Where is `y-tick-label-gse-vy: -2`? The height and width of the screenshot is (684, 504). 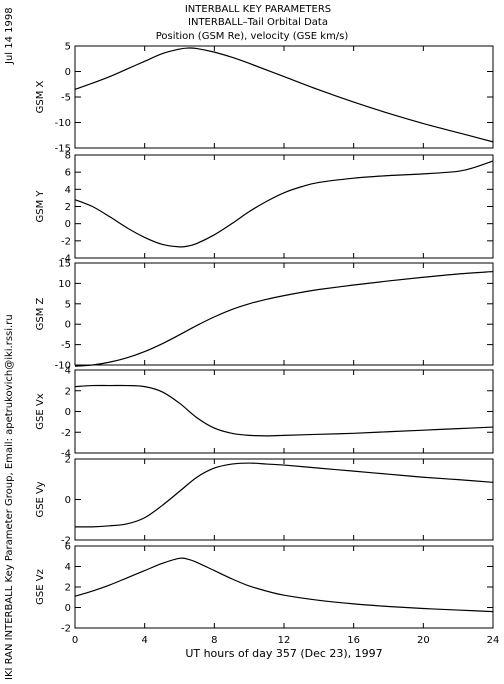 y-tick-label-gse-vy: -2 is located at coordinates (66, 541).